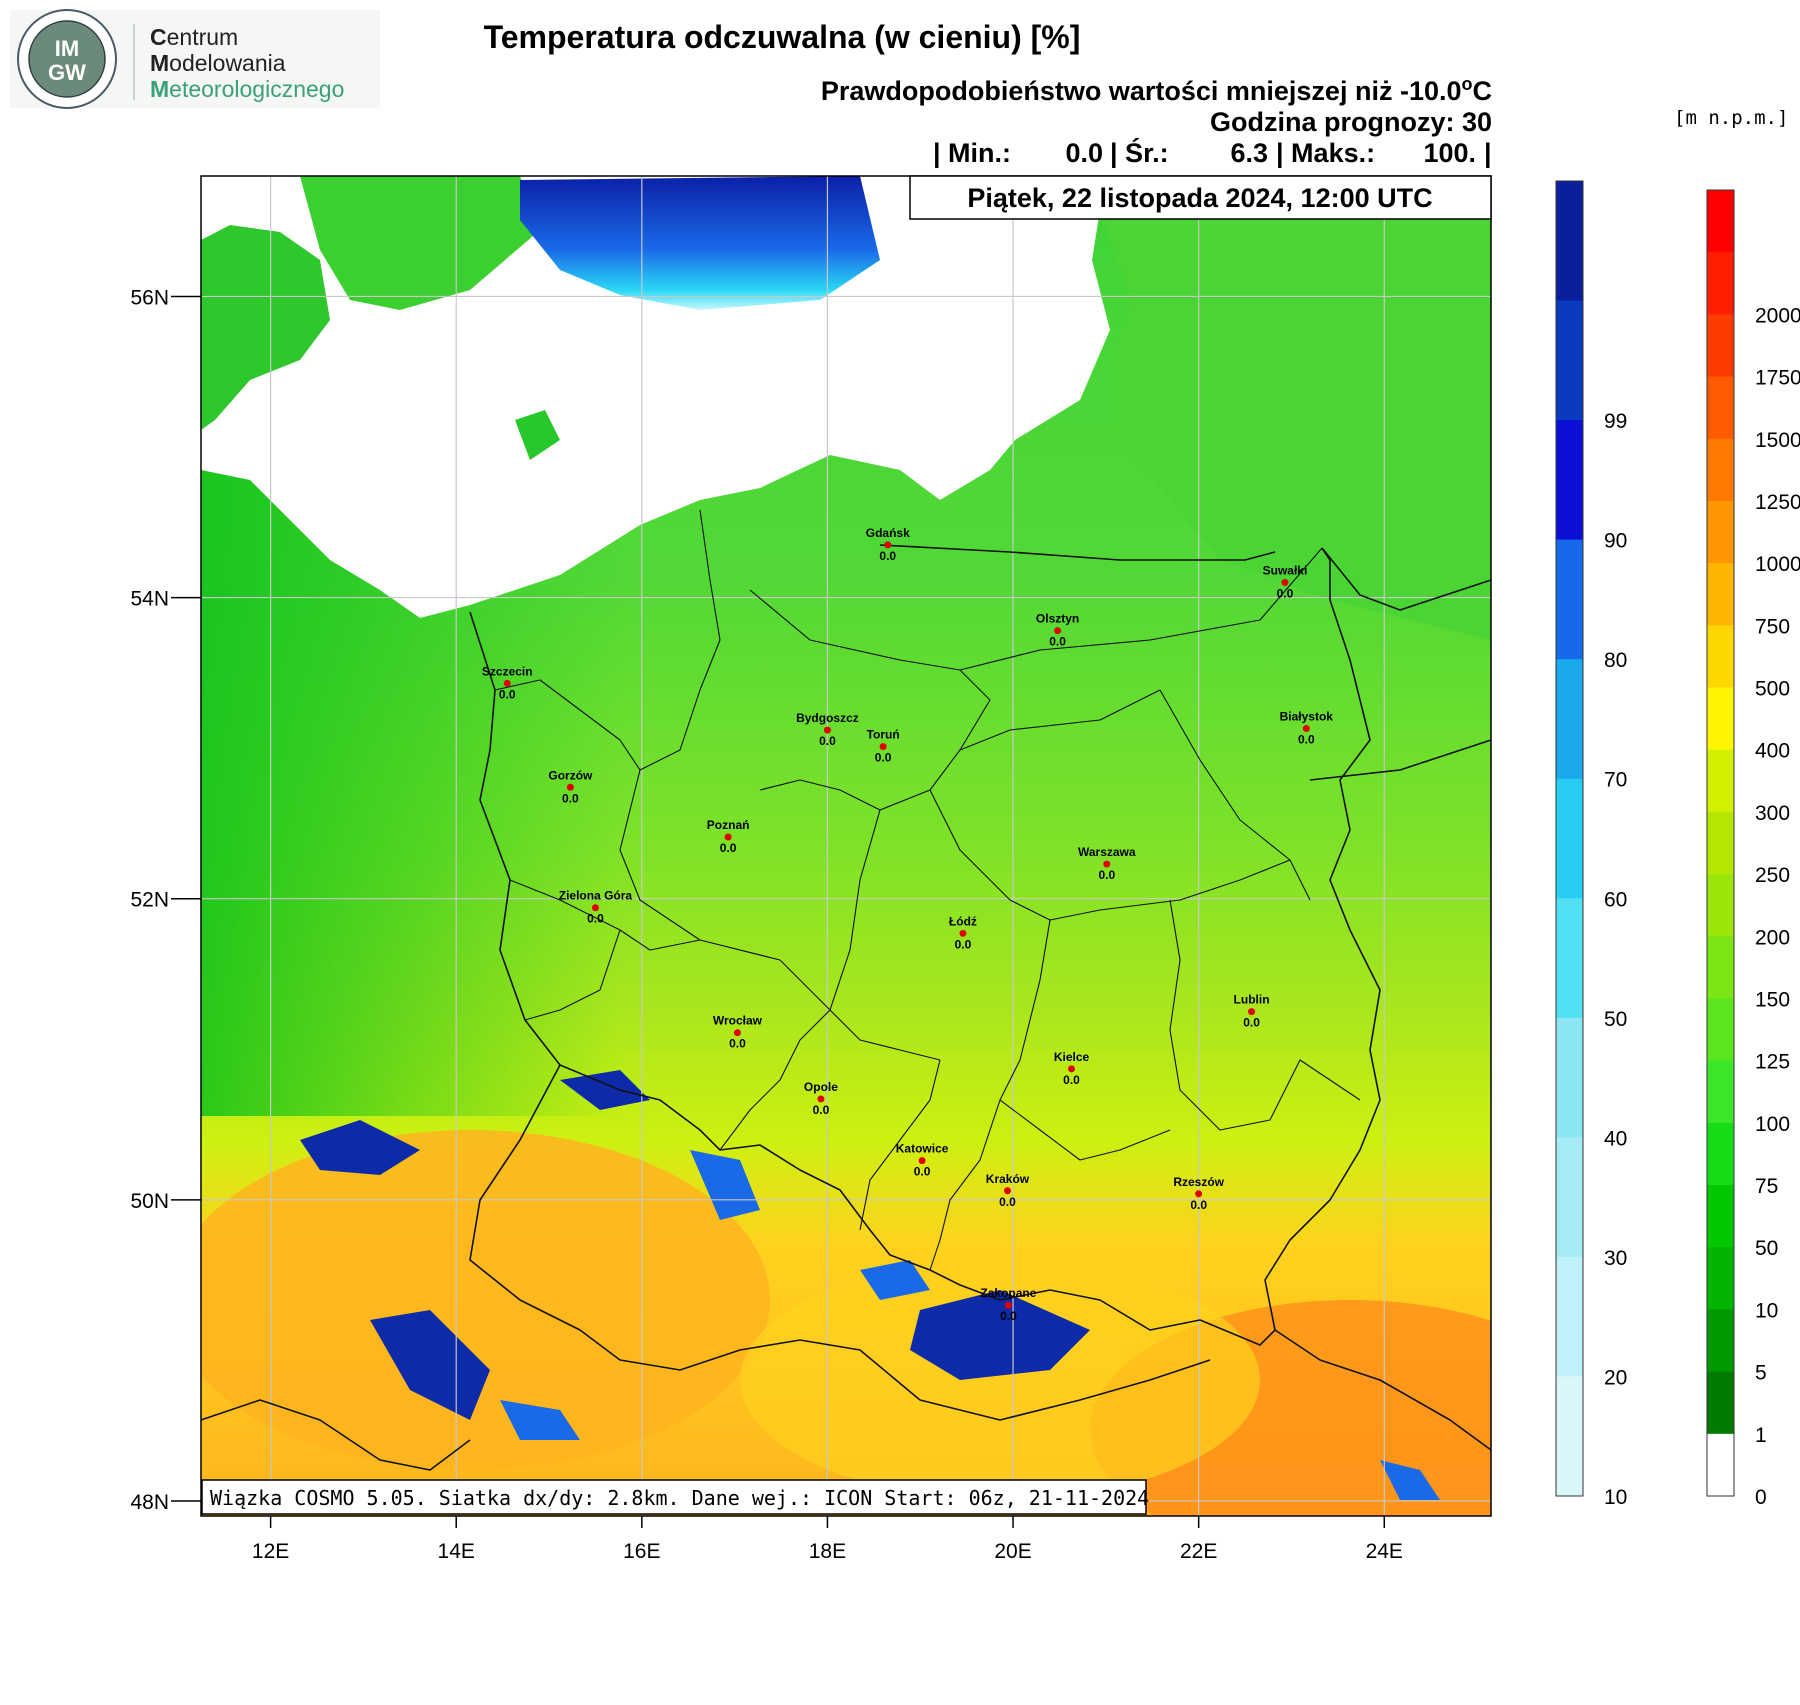 This screenshot has width=1800, height=1705. I want to click on lon-tick-label: 22E, so click(1198, 1551).